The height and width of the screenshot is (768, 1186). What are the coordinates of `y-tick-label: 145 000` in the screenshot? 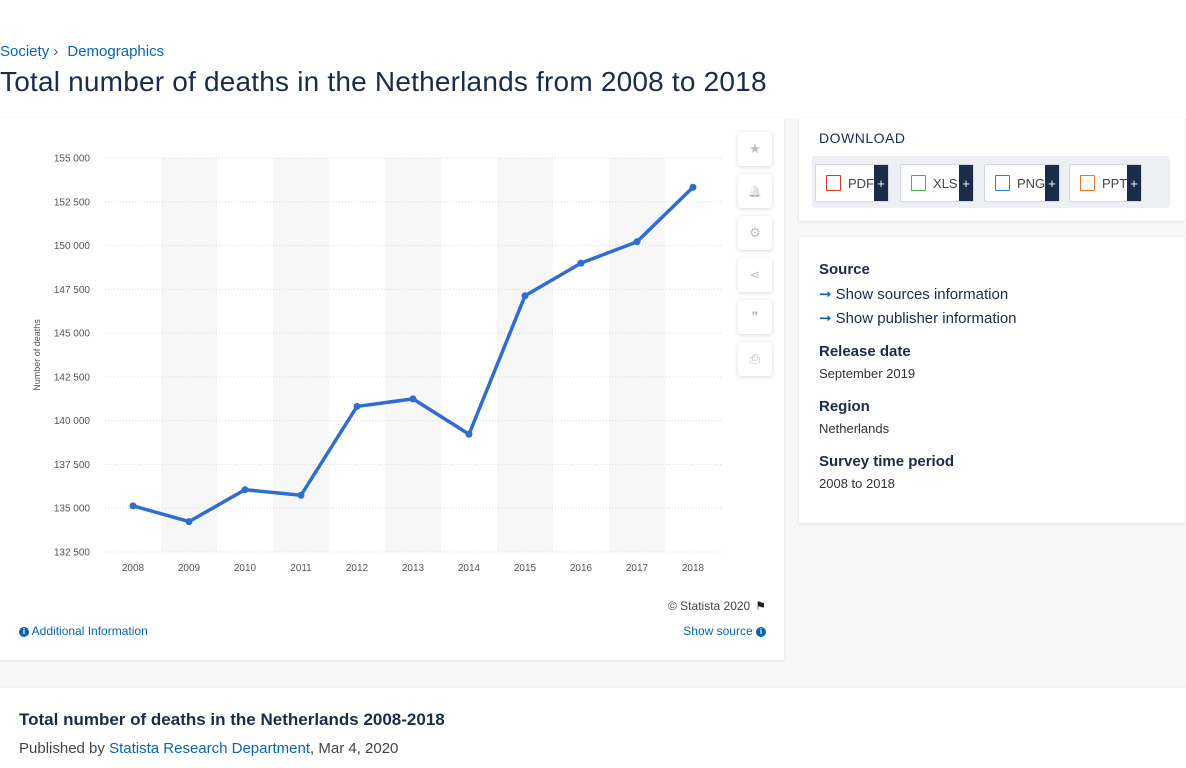 It's located at (72, 334).